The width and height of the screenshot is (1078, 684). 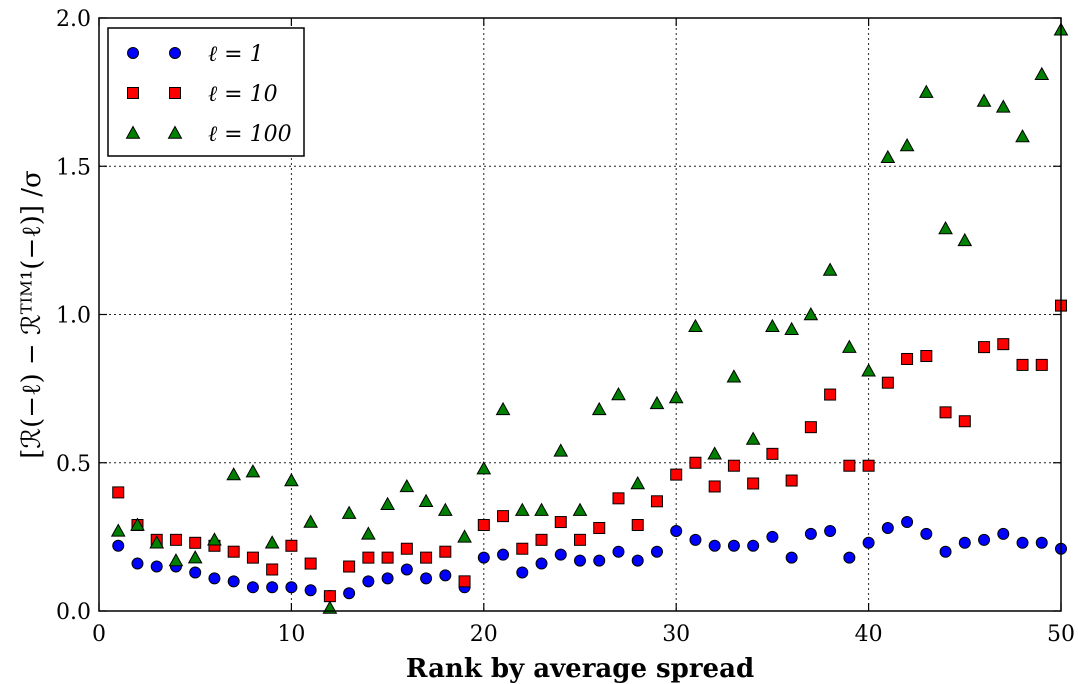 I want to click on legend-marker-square, so click(x=175, y=93).